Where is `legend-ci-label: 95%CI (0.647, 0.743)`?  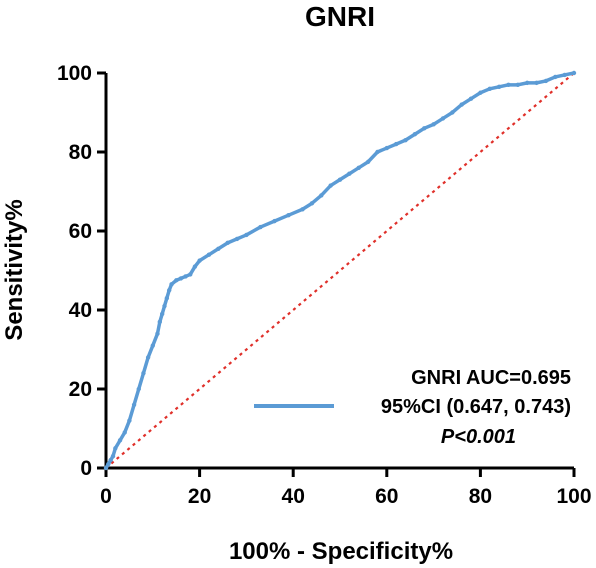 legend-ci-label: 95%CI (0.647, 0.743) is located at coordinates (476, 407).